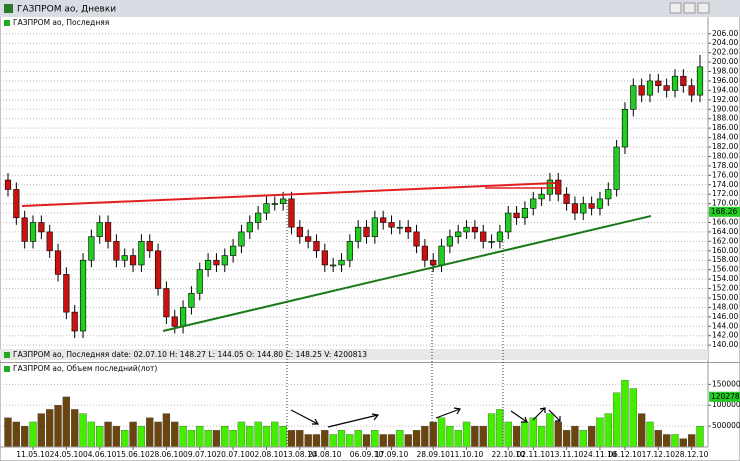 The width and height of the screenshot is (740, 461). What do you see at coordinates (659, 454) in the screenshot?
I see `x-tick-label: 17.12.10` at bounding box center [659, 454].